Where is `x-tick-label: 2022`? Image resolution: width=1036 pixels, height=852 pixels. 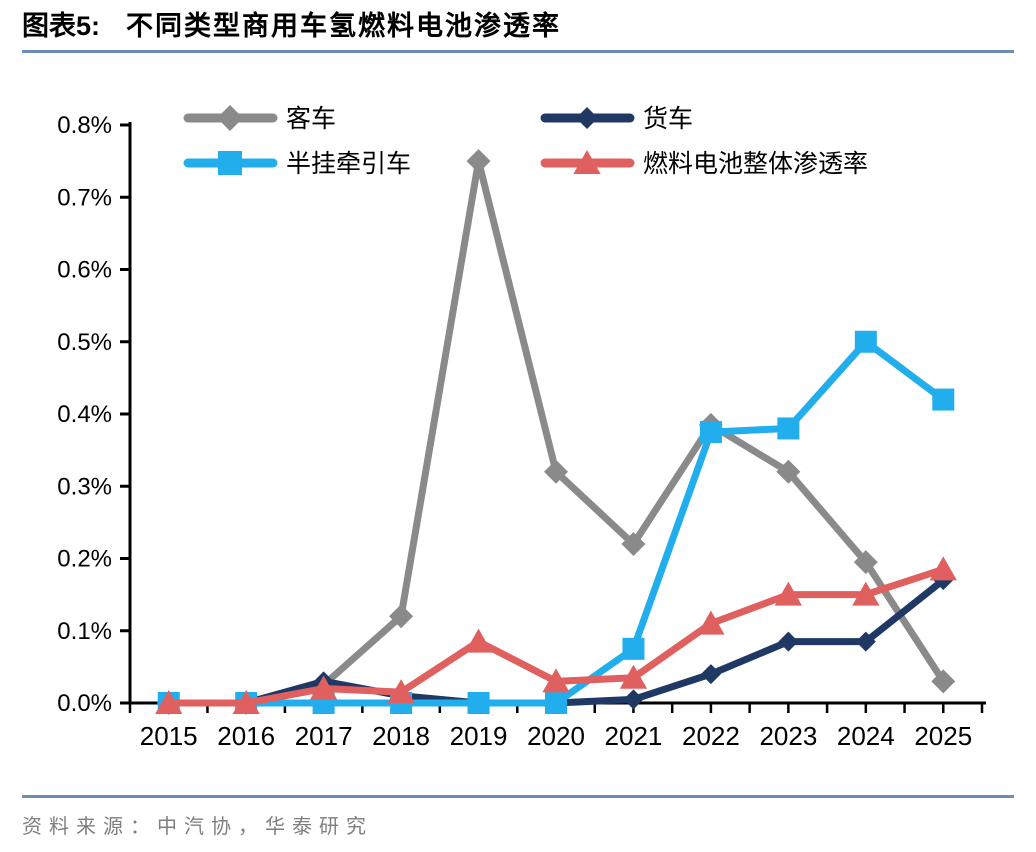 x-tick-label: 2022 is located at coordinates (711, 736).